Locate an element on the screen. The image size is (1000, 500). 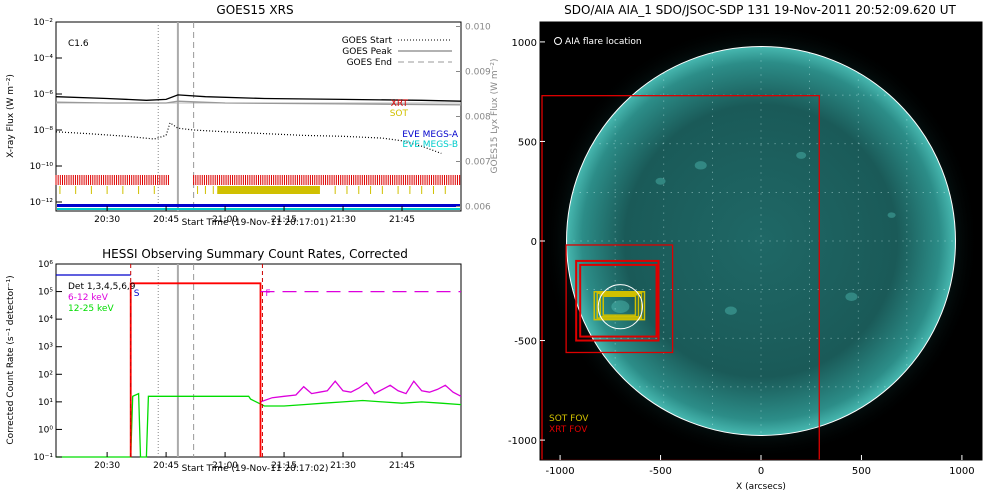
goes-y-right-tick-label: 0.009 is located at coordinates (478, 73).